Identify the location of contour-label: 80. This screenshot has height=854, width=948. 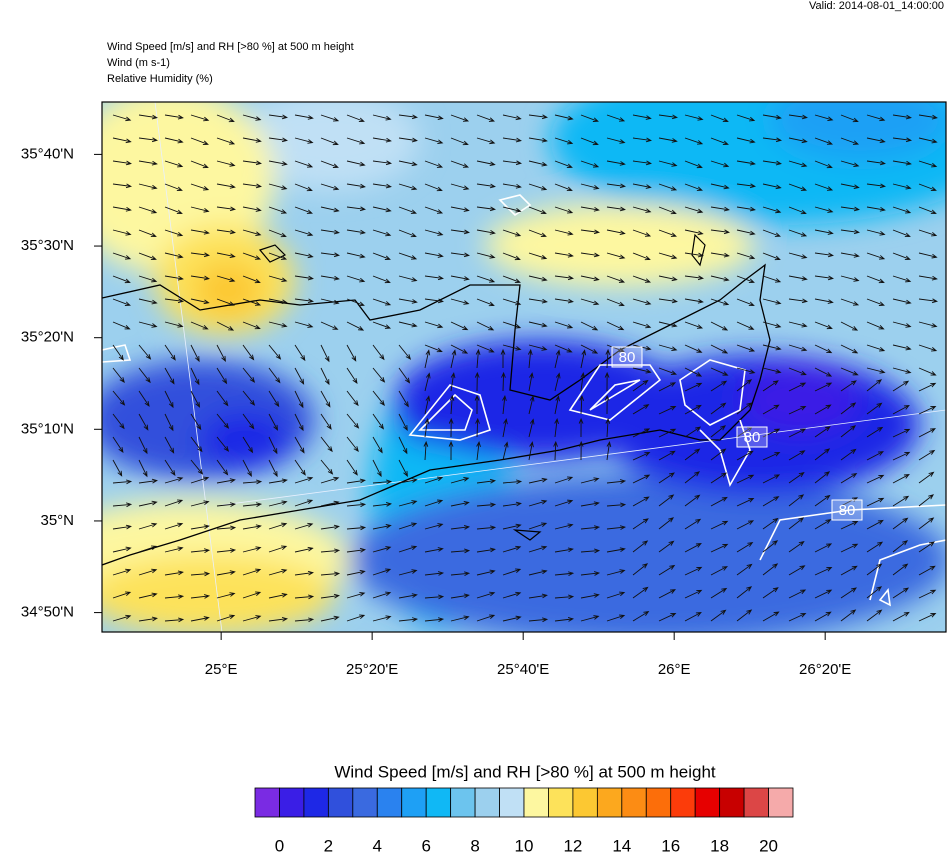
(847, 510).